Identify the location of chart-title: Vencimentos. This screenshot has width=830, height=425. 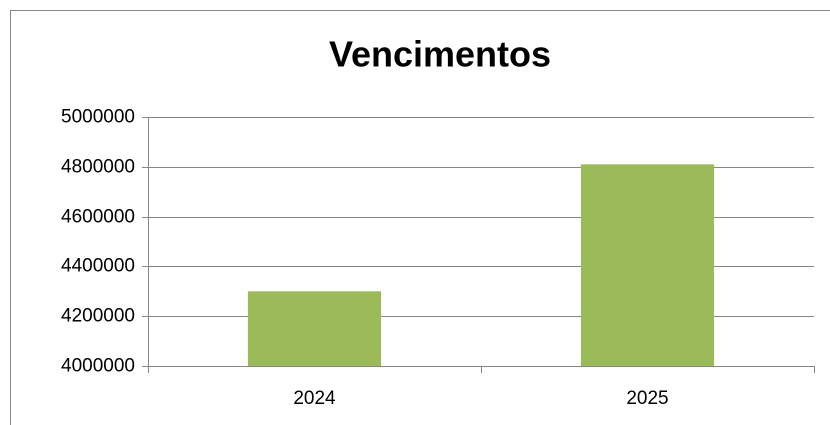
(440, 54).